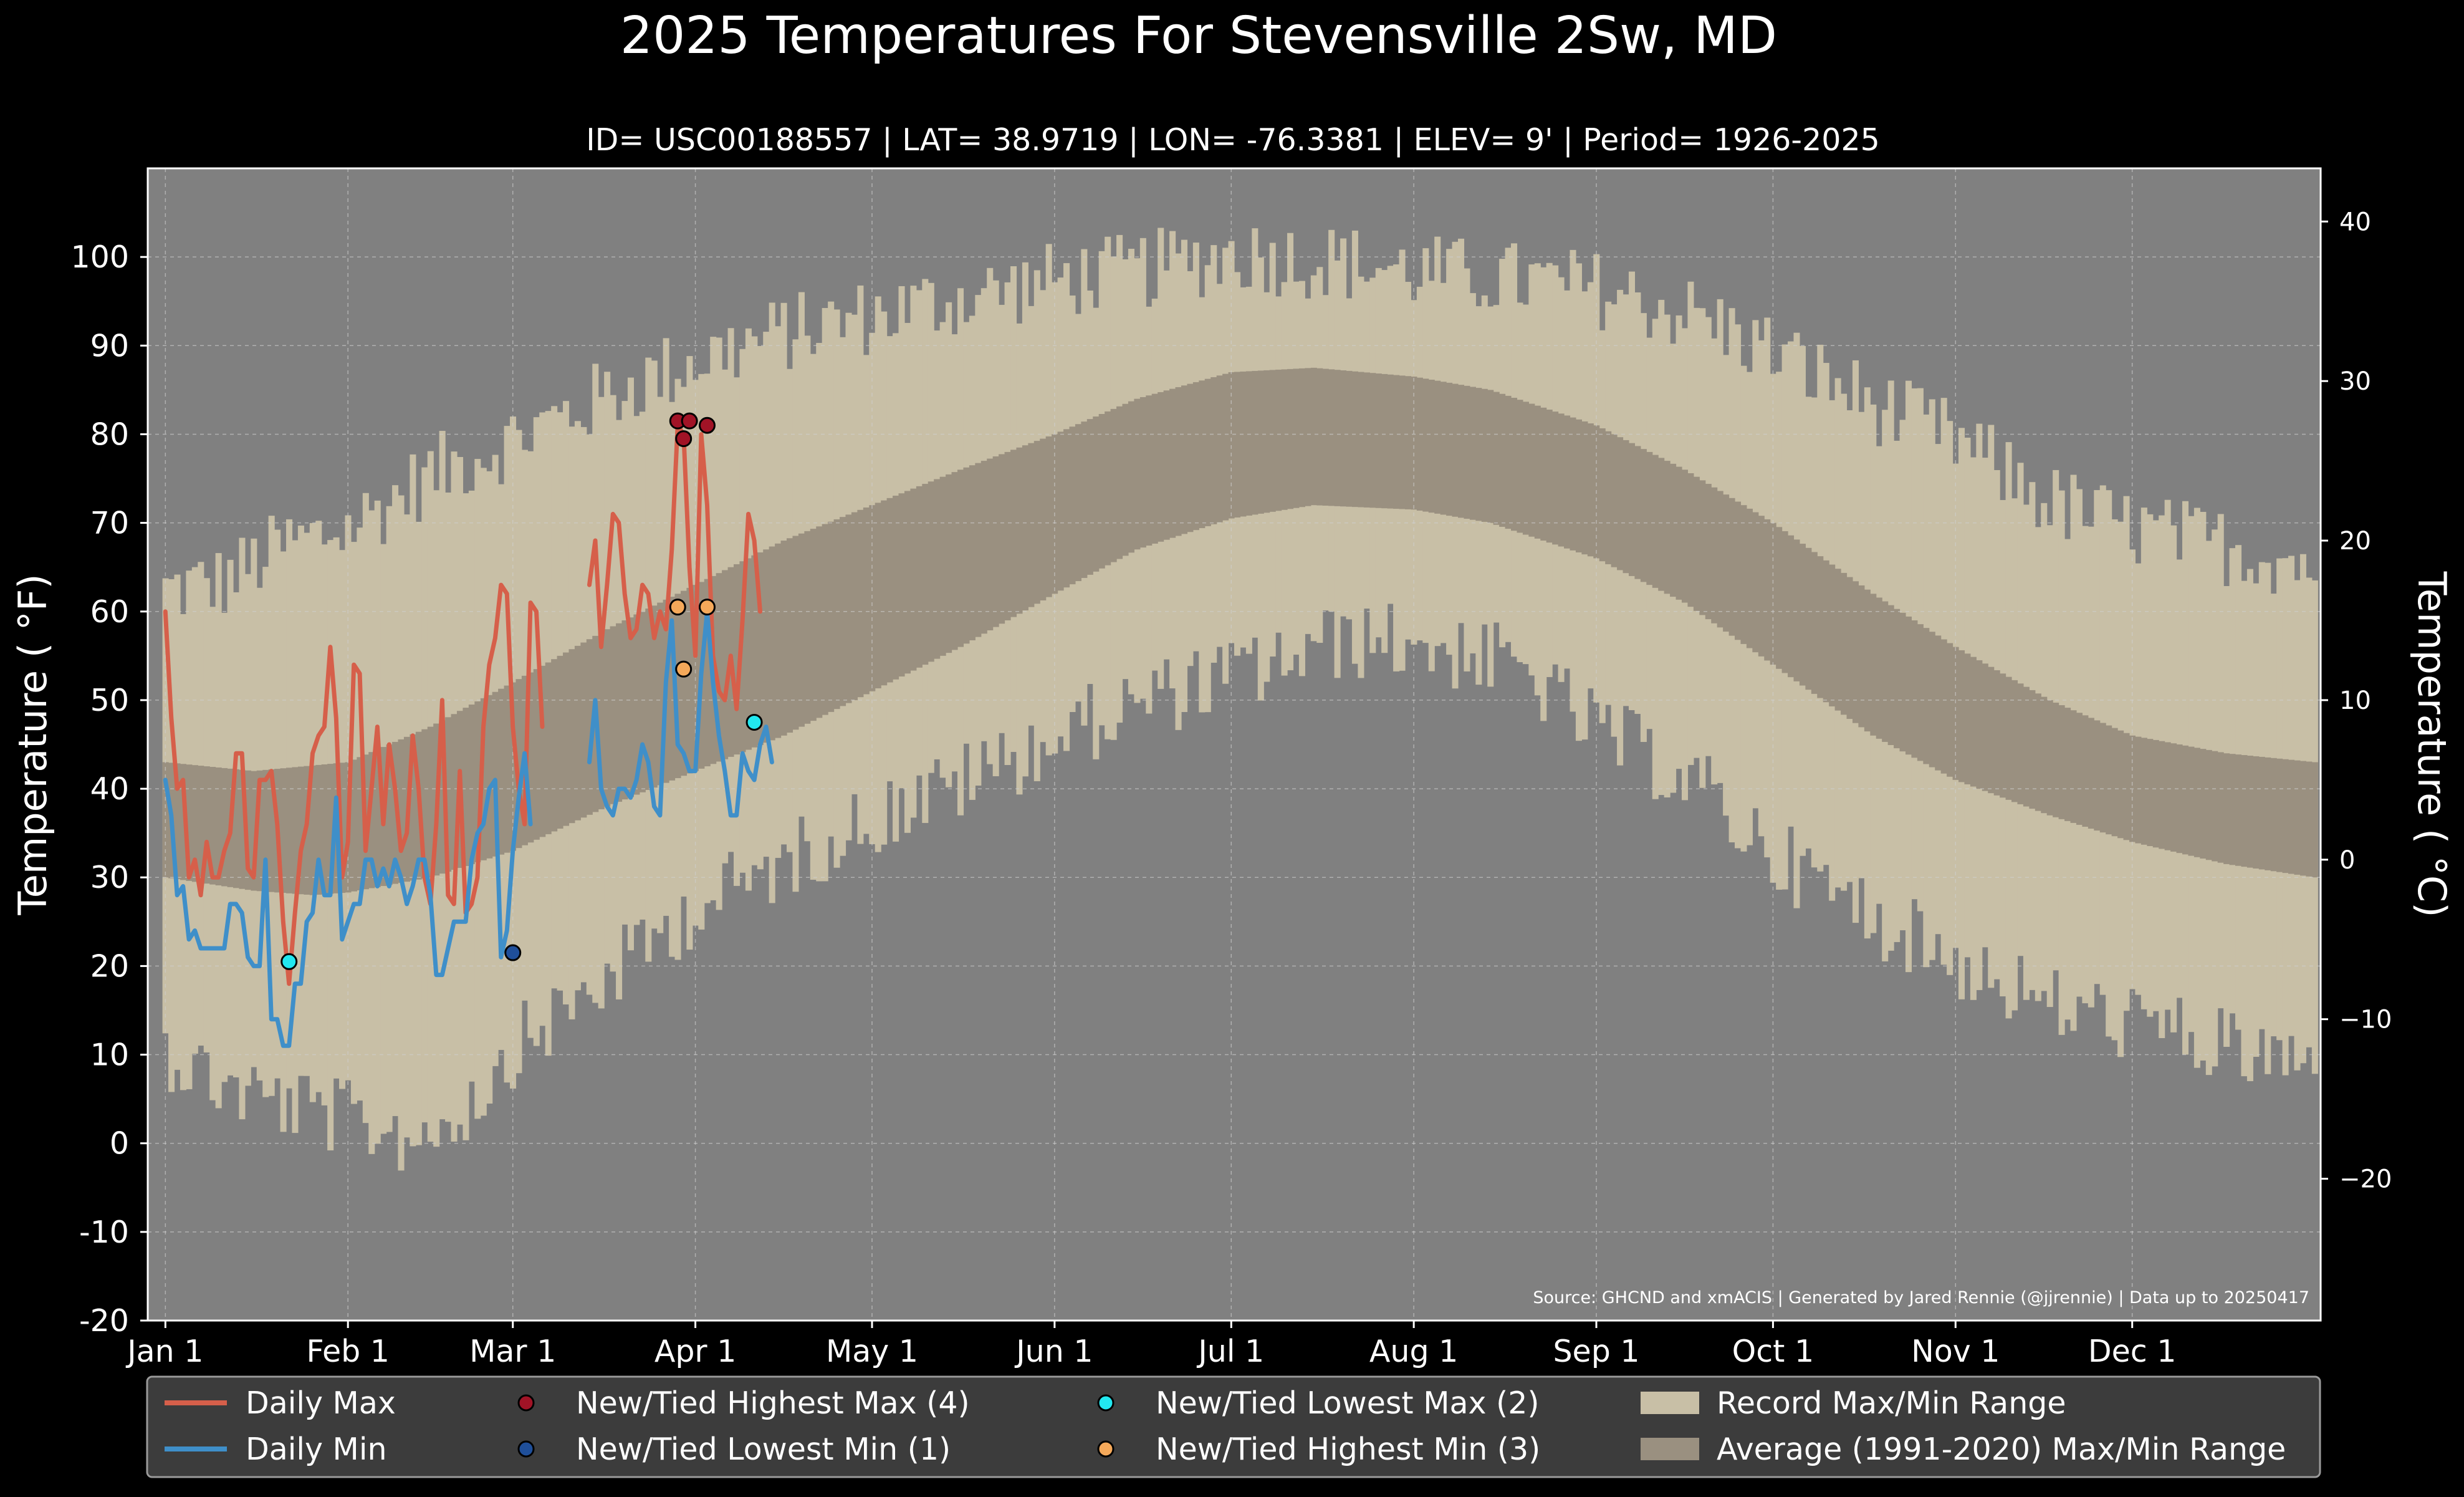 The image size is (2464, 1497). Describe the element at coordinates (1853, 1403) in the screenshot. I see `legend-item-record-range: Record Max/Min Range` at that location.